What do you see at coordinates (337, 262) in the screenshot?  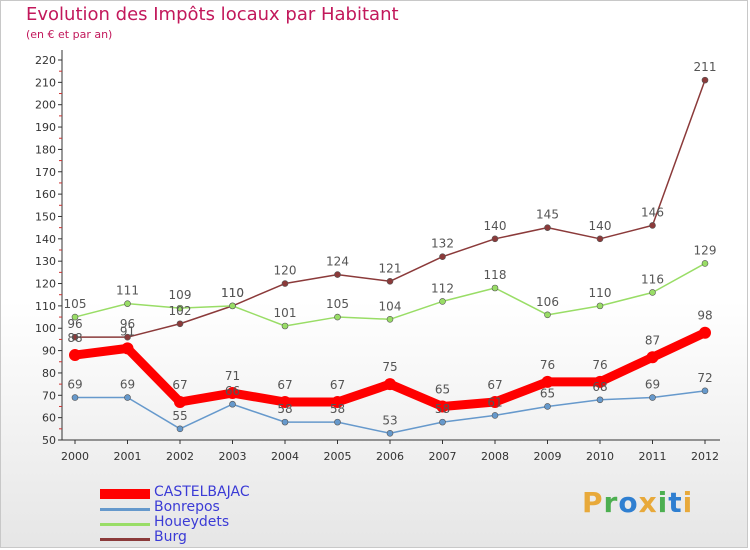 I see `data-label: 124` at bounding box center [337, 262].